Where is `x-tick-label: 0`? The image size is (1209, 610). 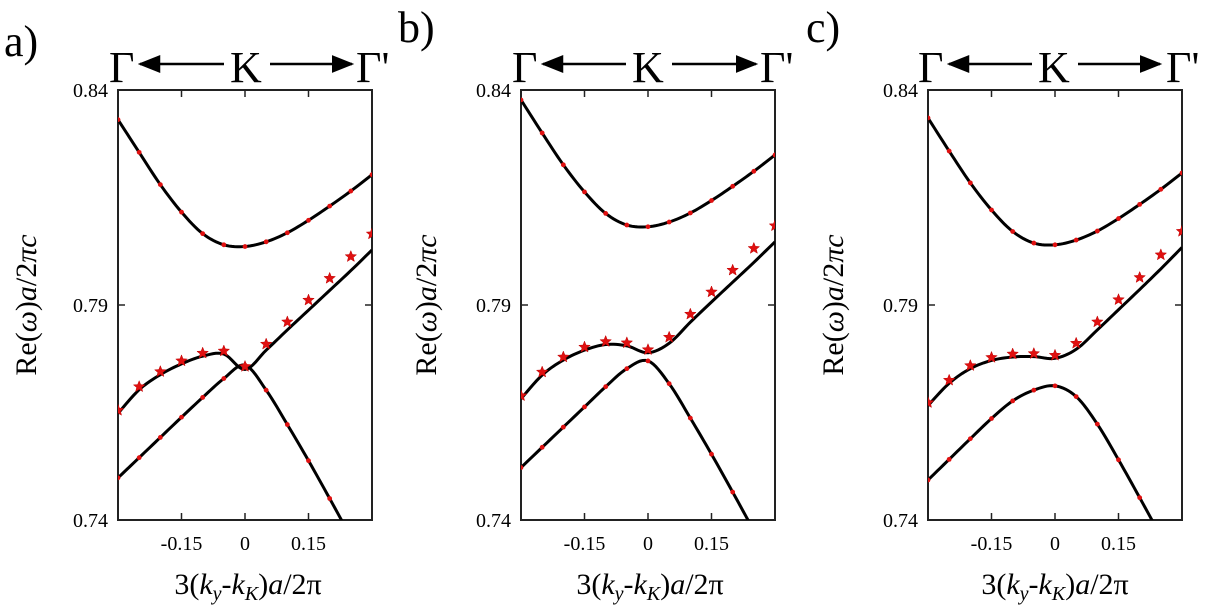 x-tick-label: 0 is located at coordinates (245, 544).